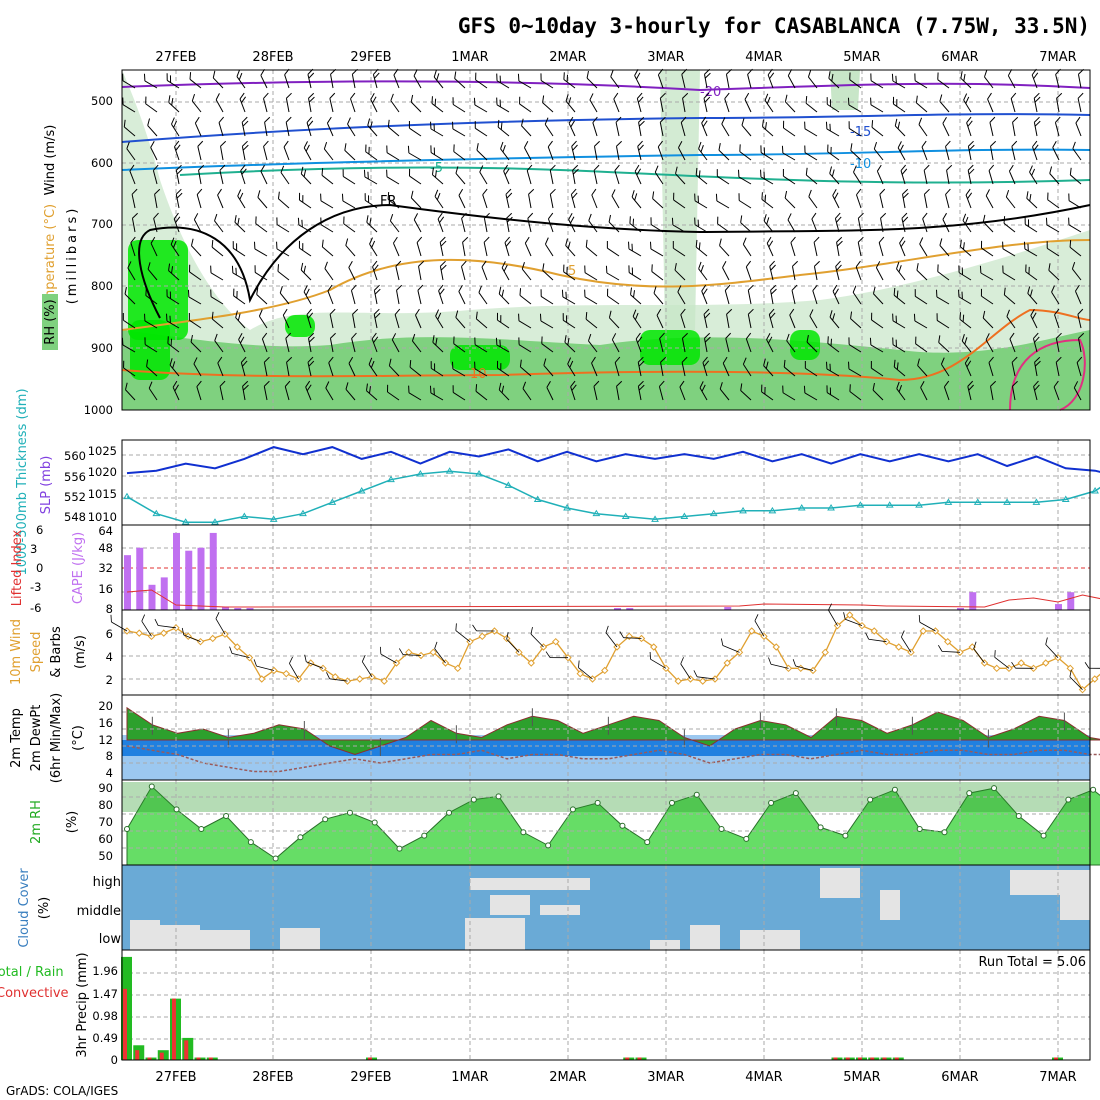 Image resolution: width=1100 pixels, height=1100 pixels. What do you see at coordinates (46, 485) in the screenshot?
I see `slp-label: SLP (mb)` at bounding box center [46, 485].